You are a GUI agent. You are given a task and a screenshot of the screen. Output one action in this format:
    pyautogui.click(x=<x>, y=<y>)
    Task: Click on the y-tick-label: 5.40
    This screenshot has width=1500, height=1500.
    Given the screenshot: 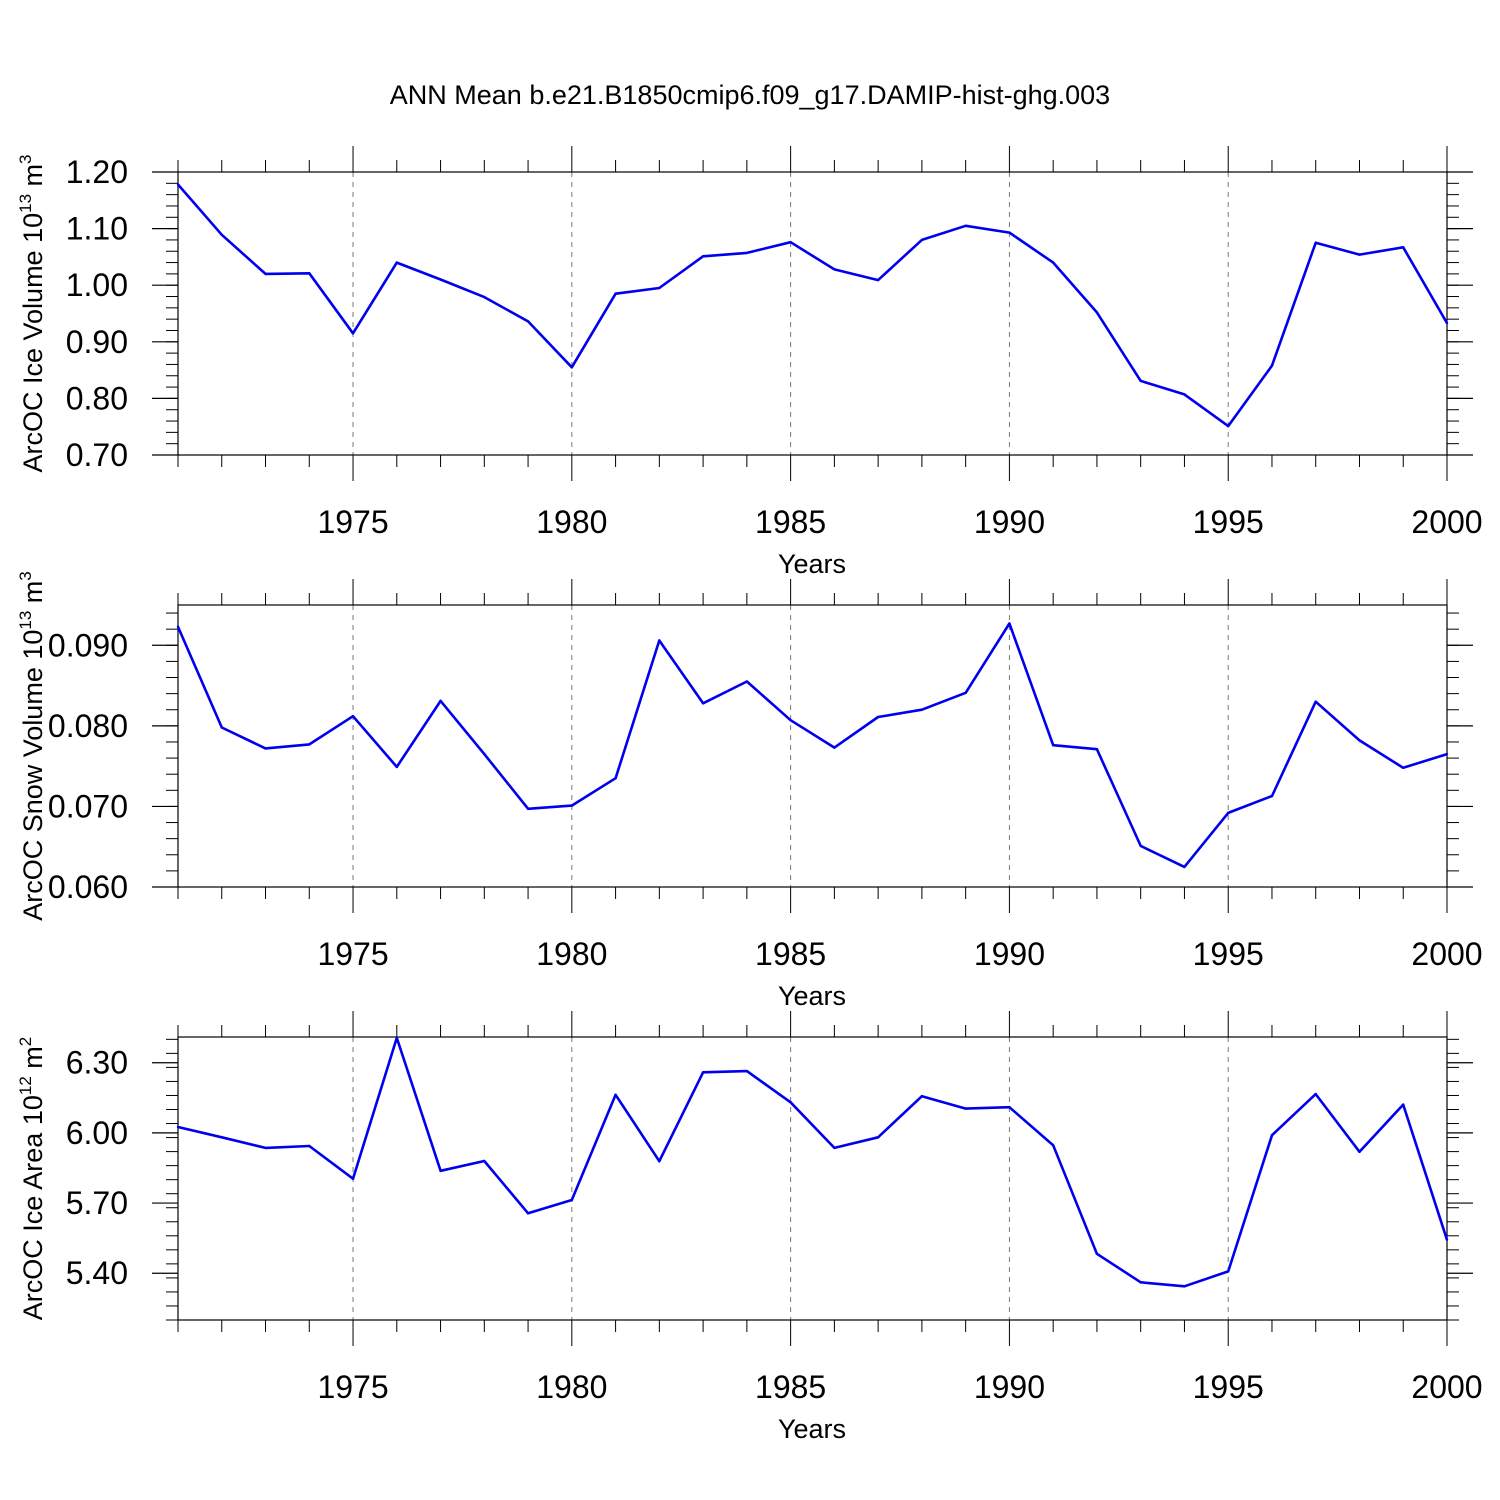 What is the action you would take?
    pyautogui.click(x=97, y=1273)
    